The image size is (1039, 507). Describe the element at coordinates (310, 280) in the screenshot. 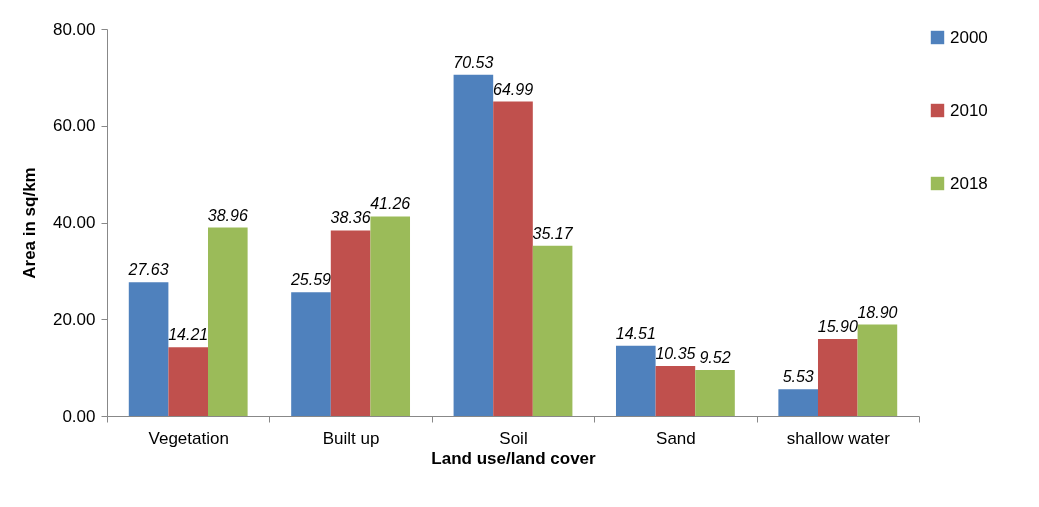

I see `data-label: 25.59` at that location.